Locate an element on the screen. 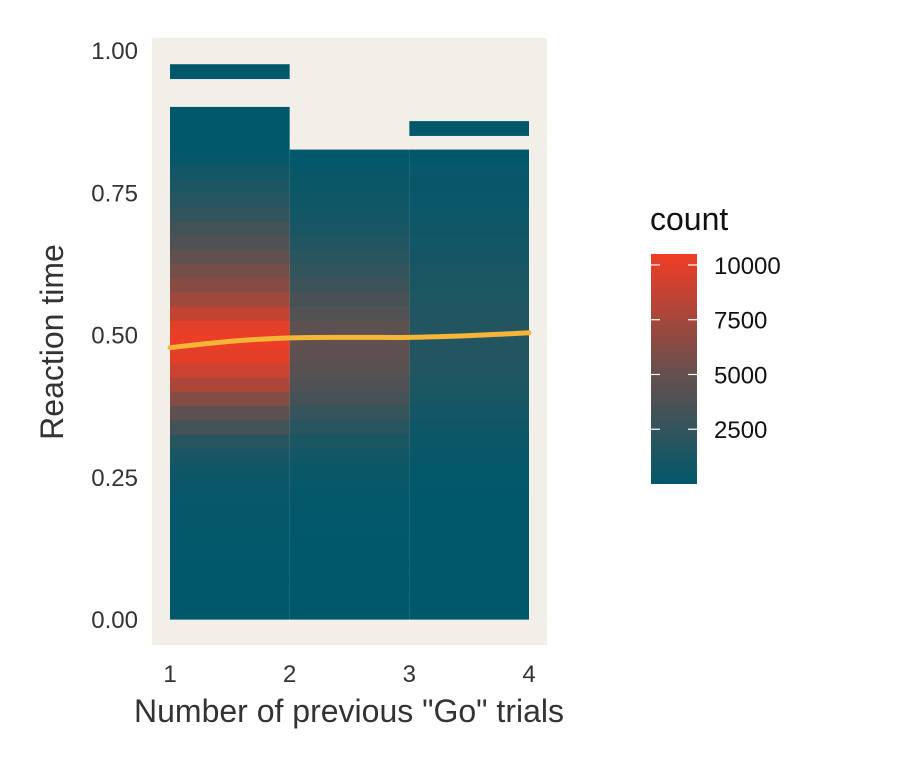 Image resolution: width=912 pixels, height=768 pixels. colorbar-legend: count 2500 5000 7500 10000 is located at coordinates (715, 342).